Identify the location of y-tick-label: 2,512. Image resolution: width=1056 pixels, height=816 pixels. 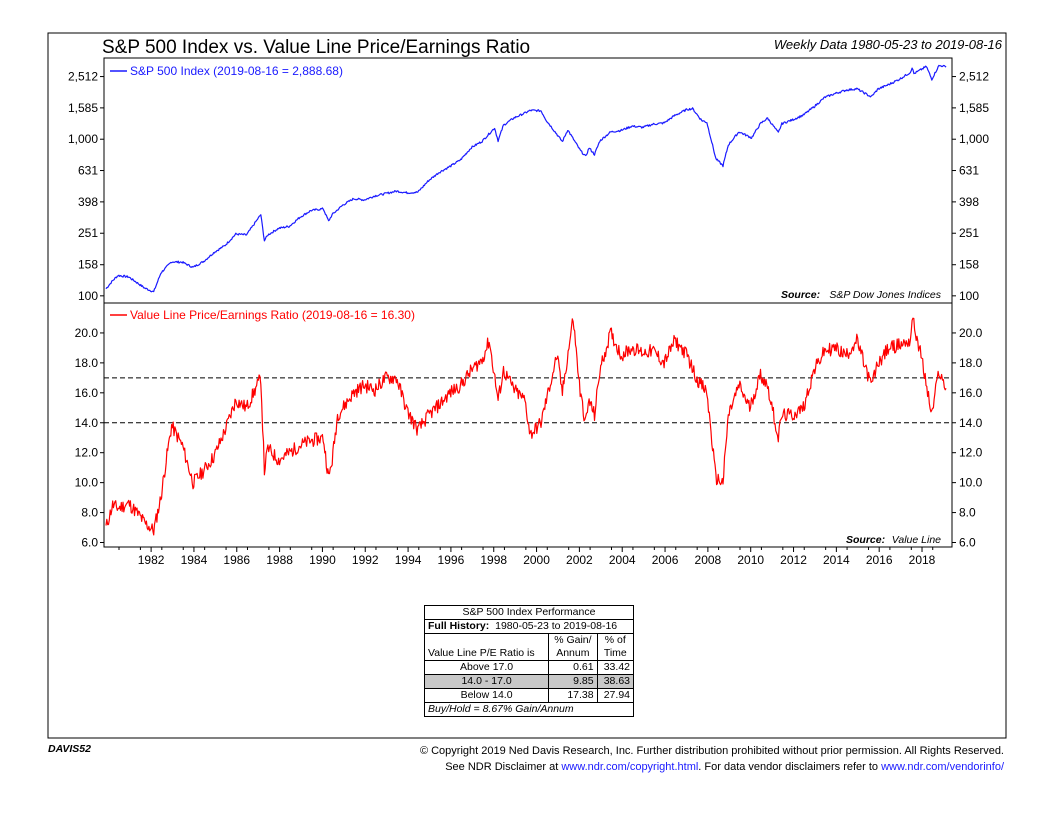
(83, 77).